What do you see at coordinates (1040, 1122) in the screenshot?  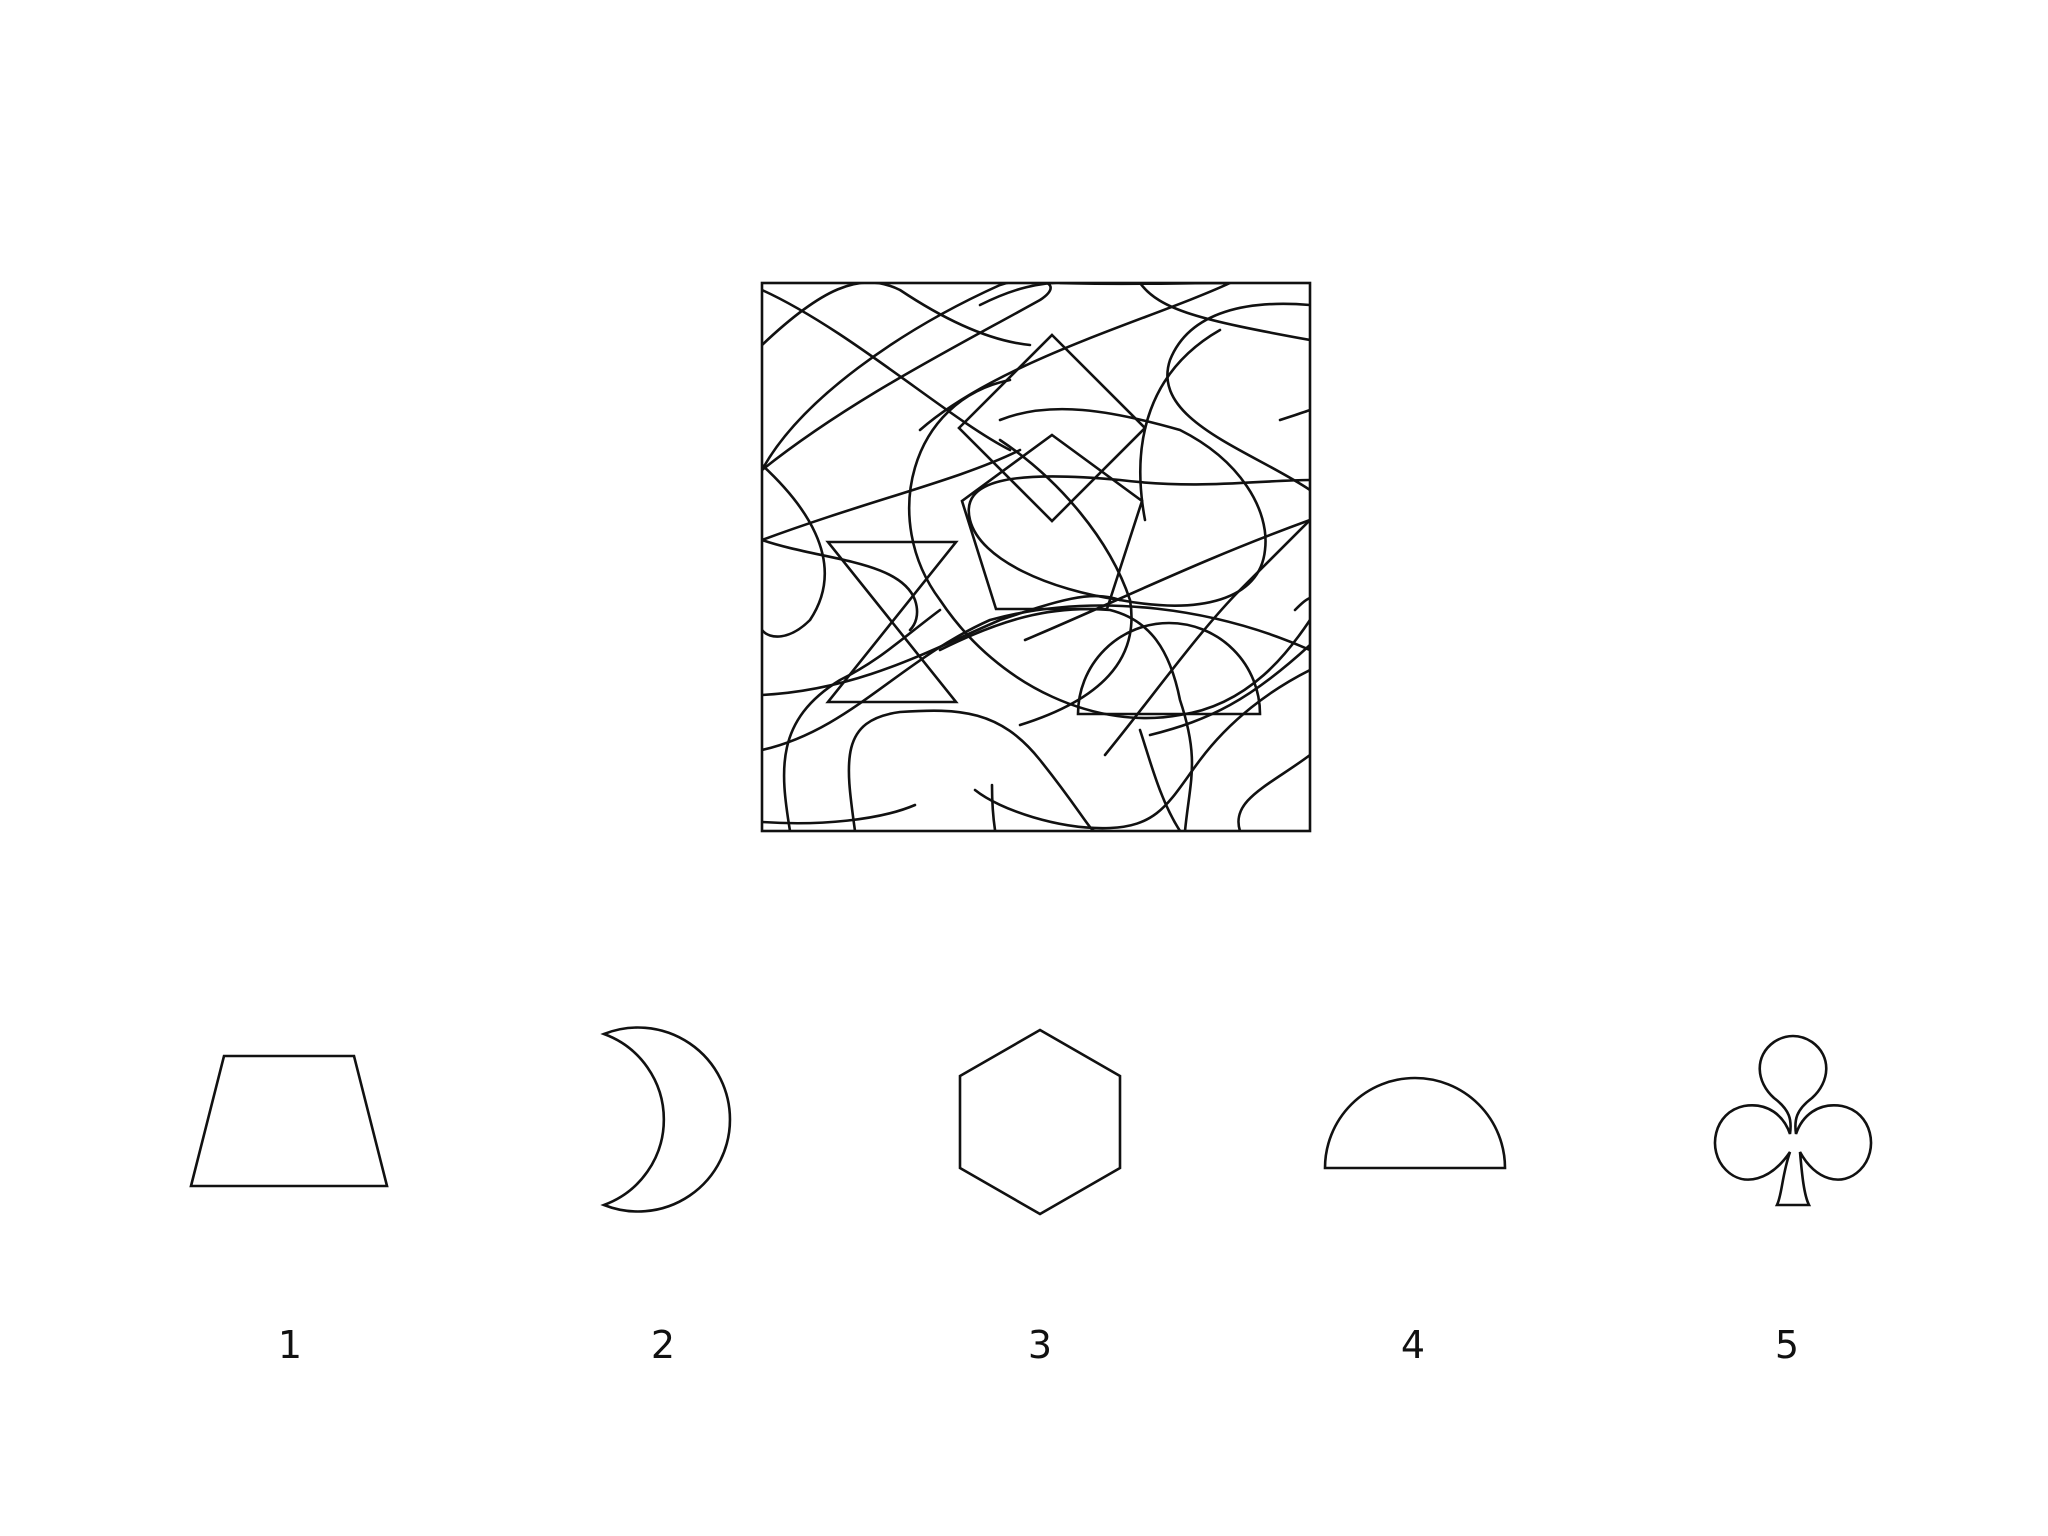 I see `hexagon-icon` at bounding box center [1040, 1122].